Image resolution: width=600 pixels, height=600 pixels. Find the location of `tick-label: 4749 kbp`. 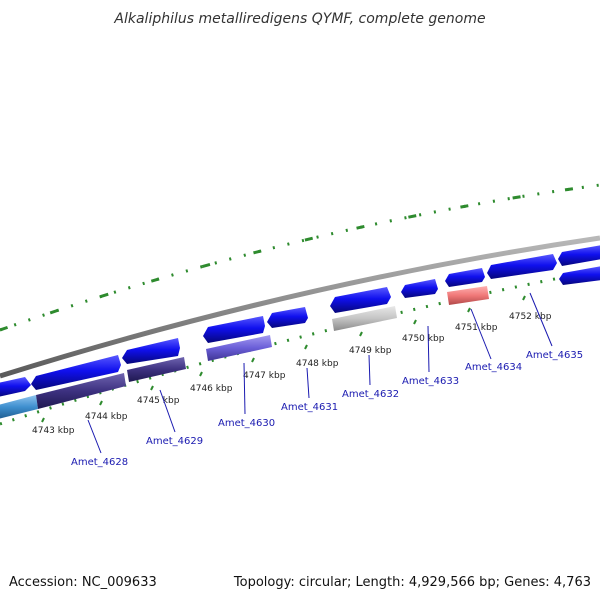

tick-label: 4749 kbp is located at coordinates (370, 351).